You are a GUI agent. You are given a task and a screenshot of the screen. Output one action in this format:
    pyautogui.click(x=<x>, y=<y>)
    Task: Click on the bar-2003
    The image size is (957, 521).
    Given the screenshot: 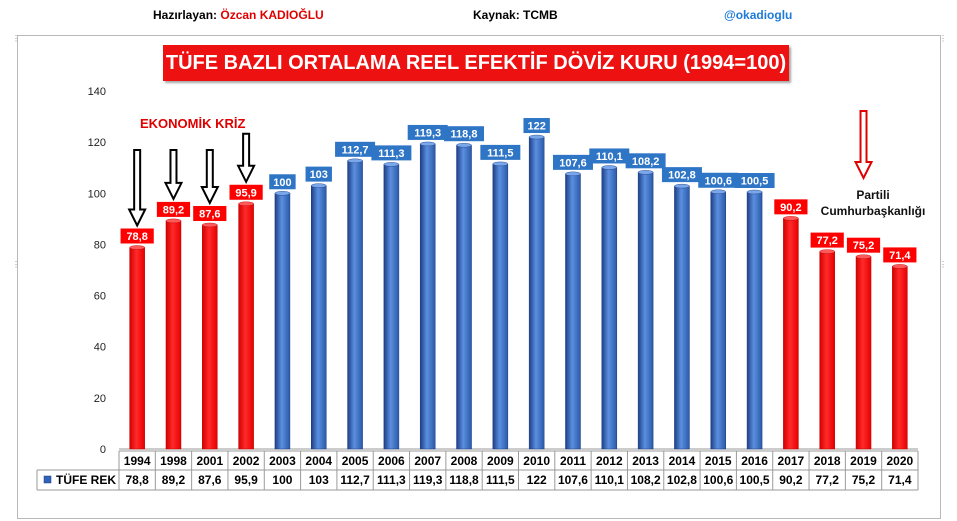 What is the action you would take?
    pyautogui.click(x=282, y=321)
    